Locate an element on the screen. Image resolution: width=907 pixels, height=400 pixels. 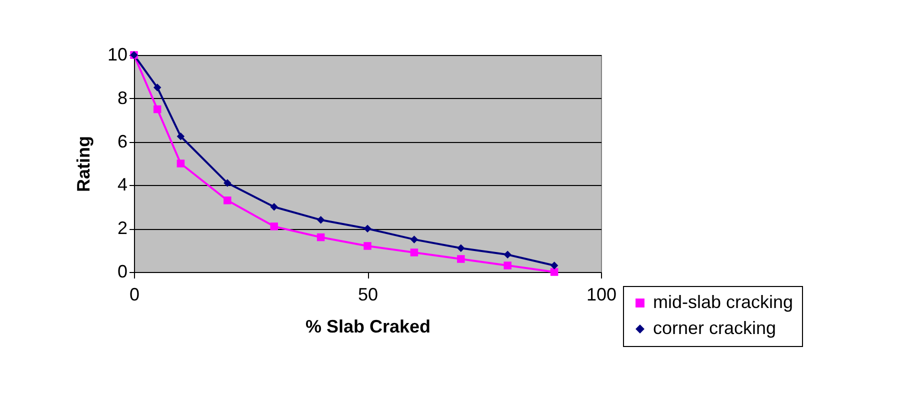
y-tick-label: 8 is located at coordinates (122, 98).